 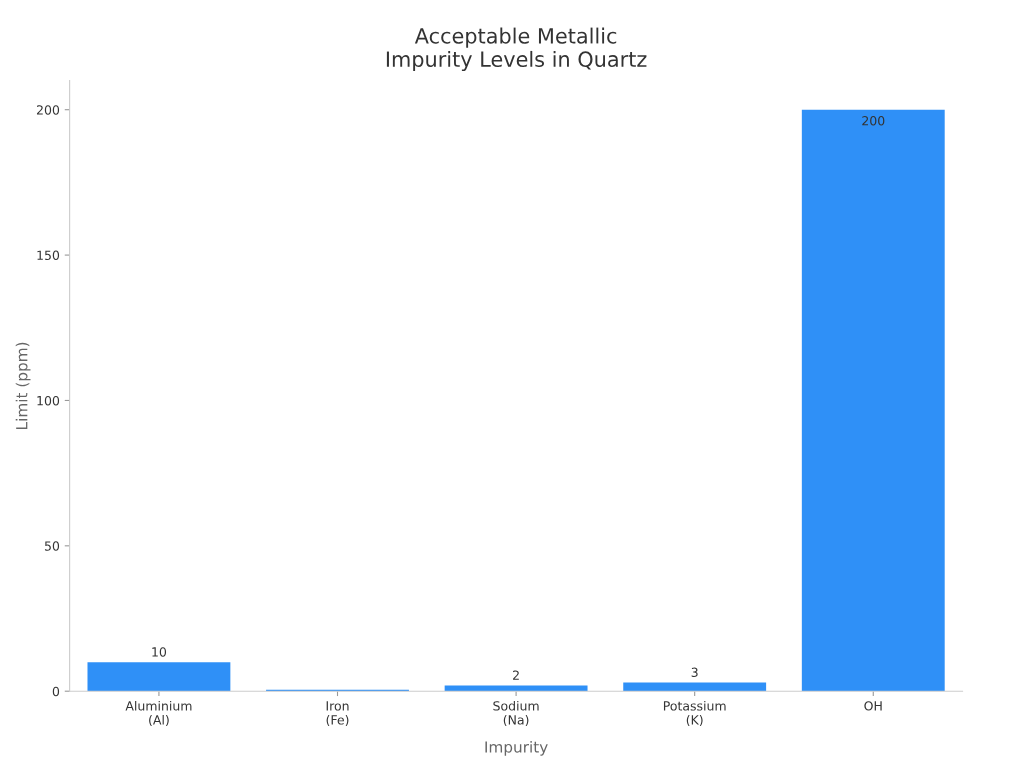 I want to click on x-tick-label: Sodium (Na), so click(x=516, y=713).